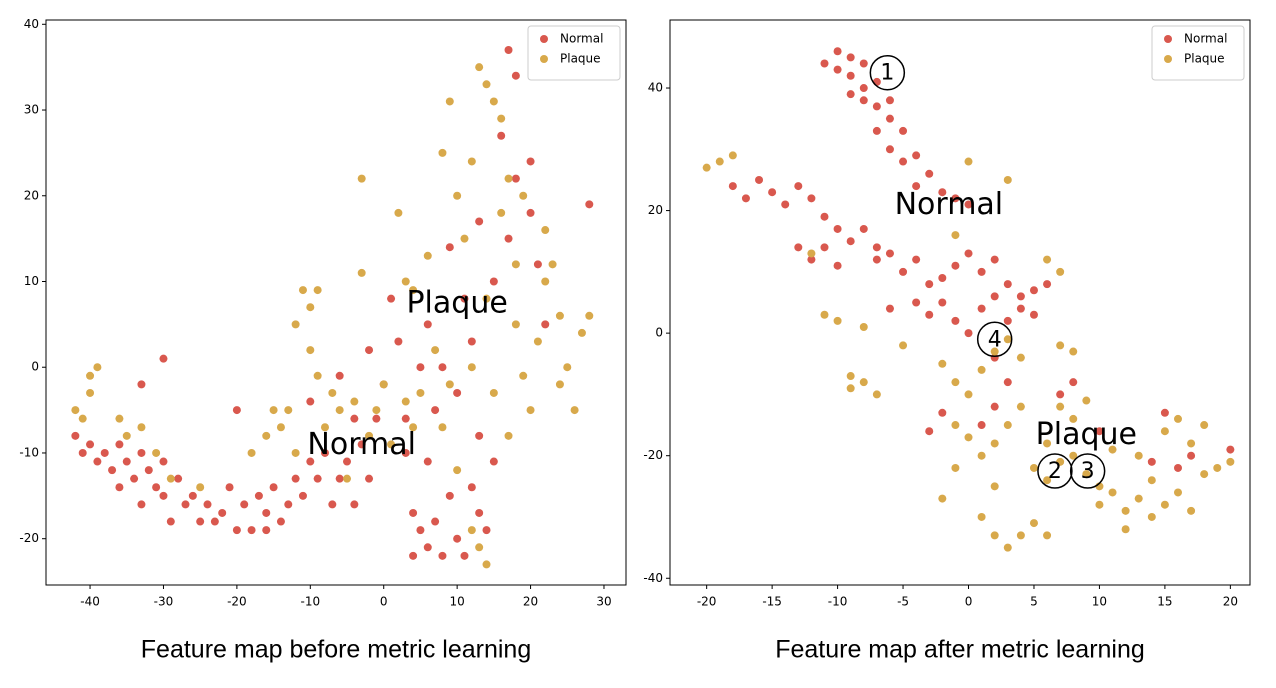 The height and width of the screenshot is (688, 1276). Describe the element at coordinates (35, 367) in the screenshot. I see `y-tick-label: 0` at that location.